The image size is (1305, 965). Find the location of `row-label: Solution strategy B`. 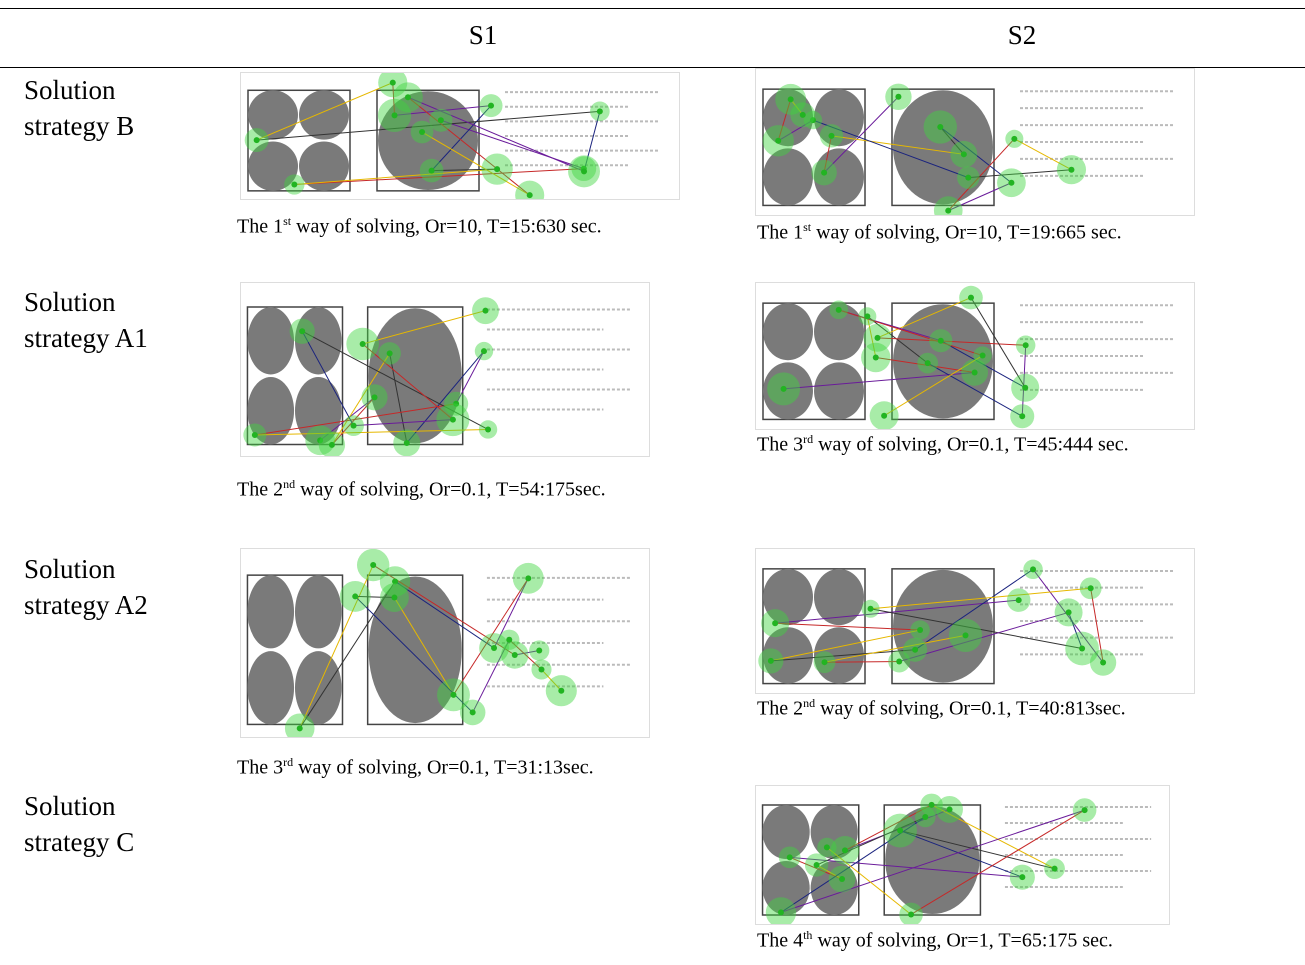

row-label: Solution strategy B is located at coordinates (79, 108).